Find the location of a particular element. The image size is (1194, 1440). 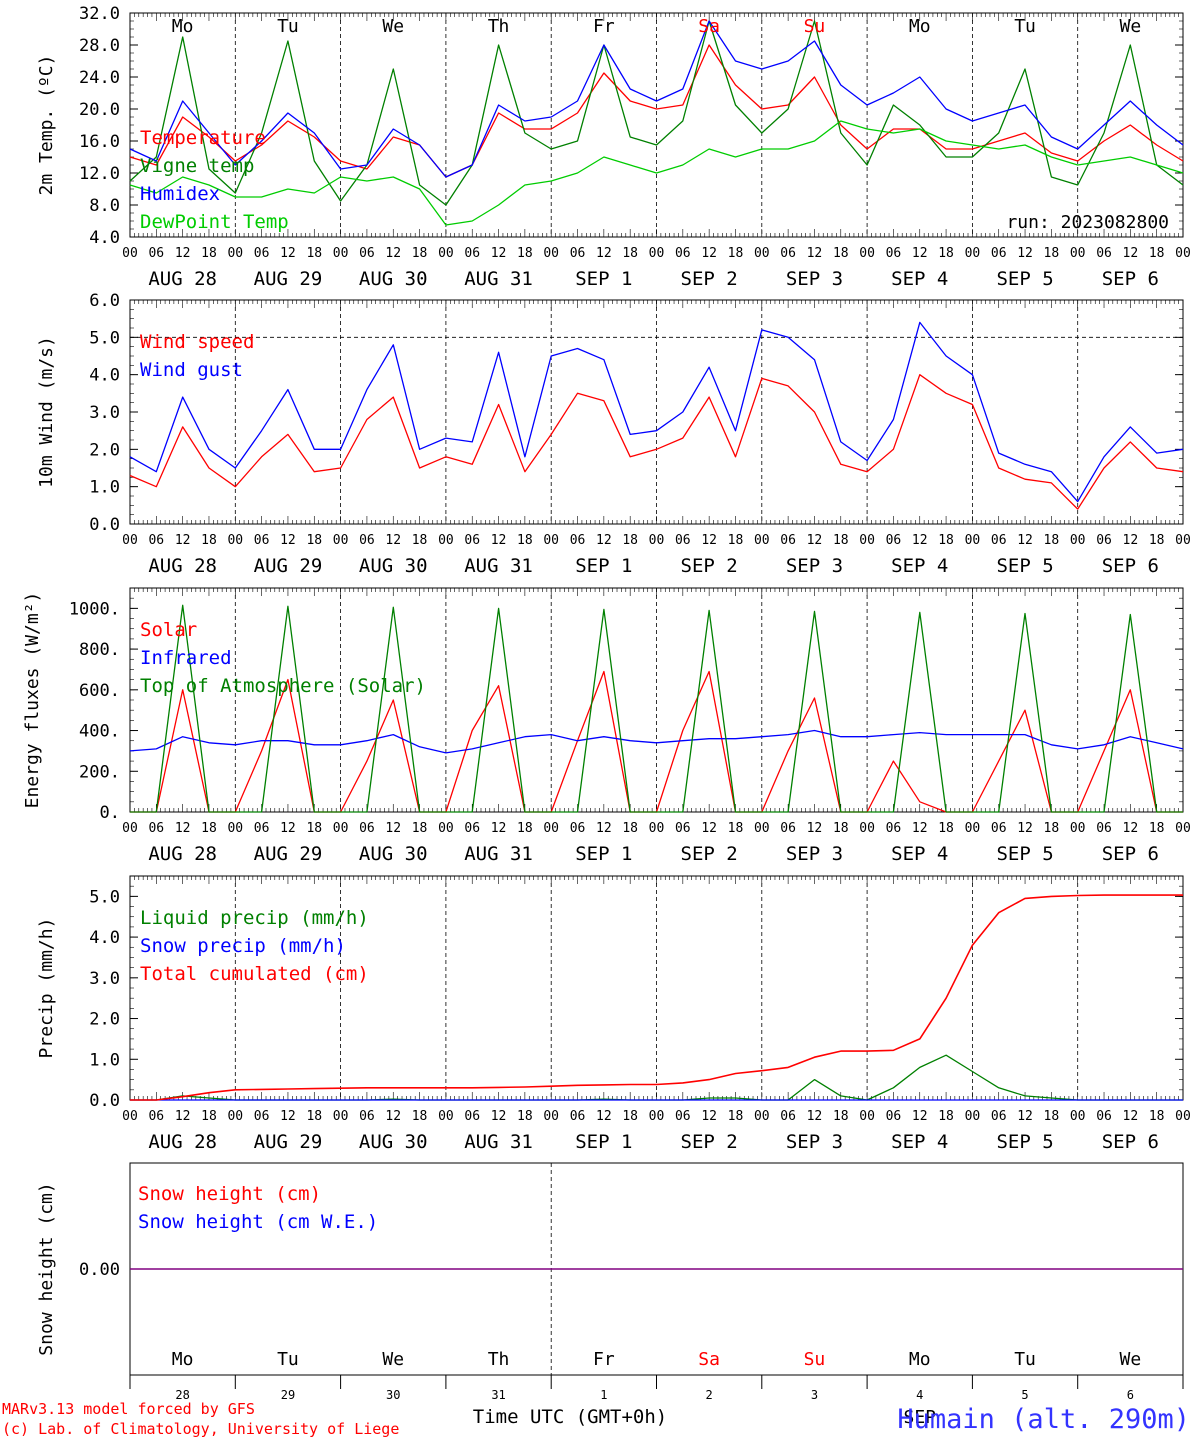

series-line-wind-gust is located at coordinates (656, 412).